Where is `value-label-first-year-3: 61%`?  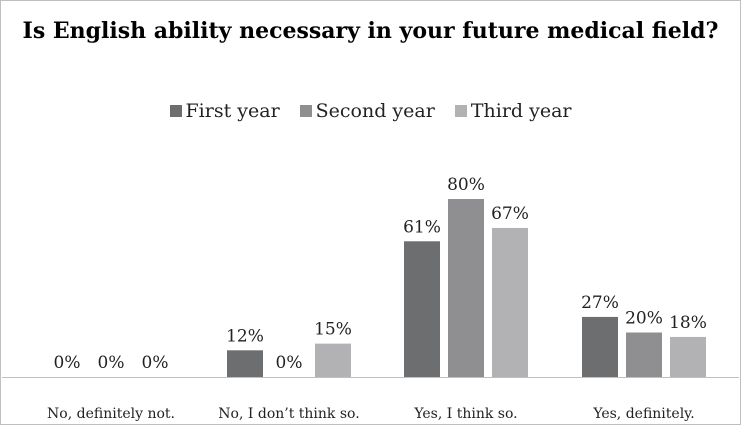
value-label-first-year-3: 61% is located at coordinates (422, 227).